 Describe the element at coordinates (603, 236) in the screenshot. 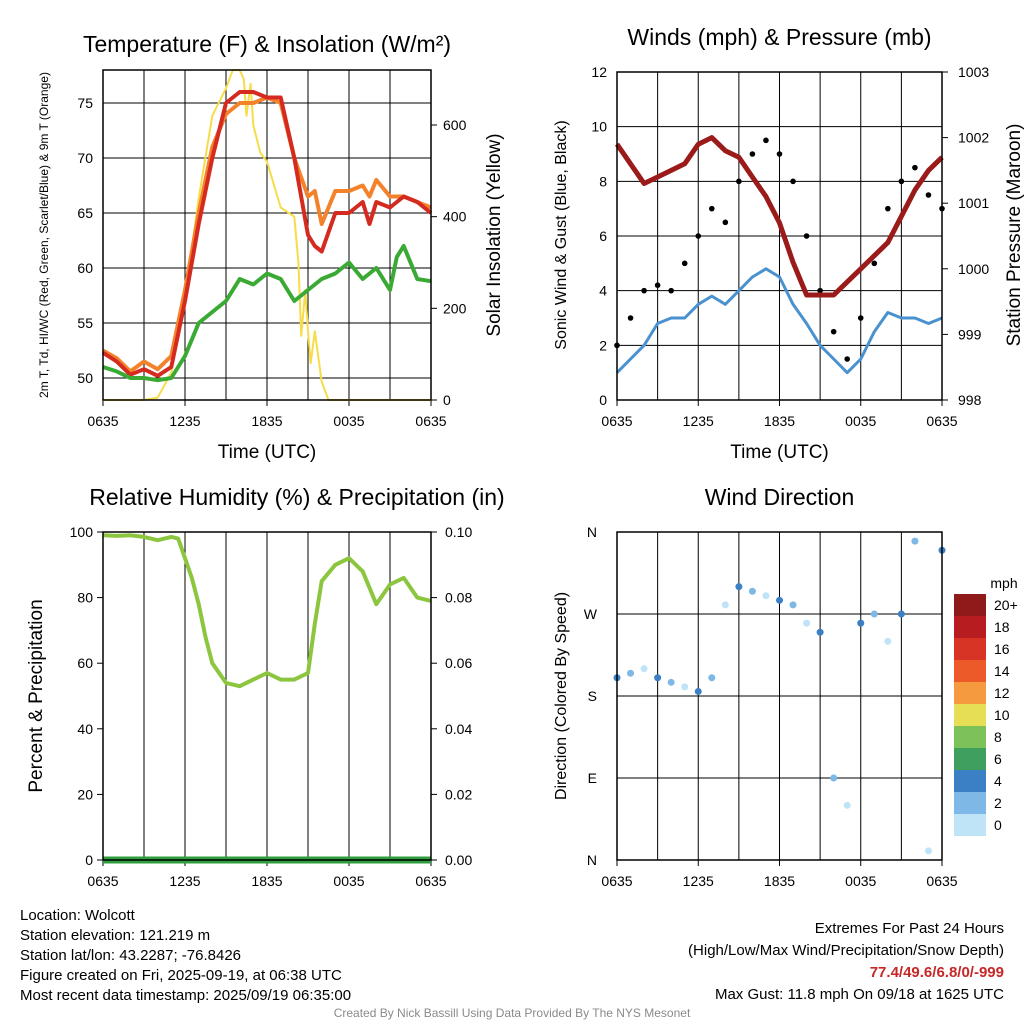

I see `y-tick-label: 6` at that location.